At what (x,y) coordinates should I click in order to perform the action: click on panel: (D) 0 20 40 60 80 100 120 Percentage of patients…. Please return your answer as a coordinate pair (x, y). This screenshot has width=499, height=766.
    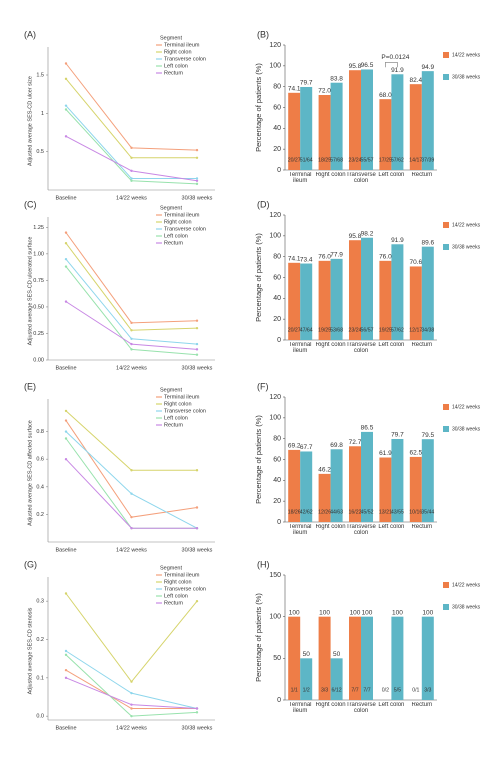
    Looking at the image, I should click on (367, 277).